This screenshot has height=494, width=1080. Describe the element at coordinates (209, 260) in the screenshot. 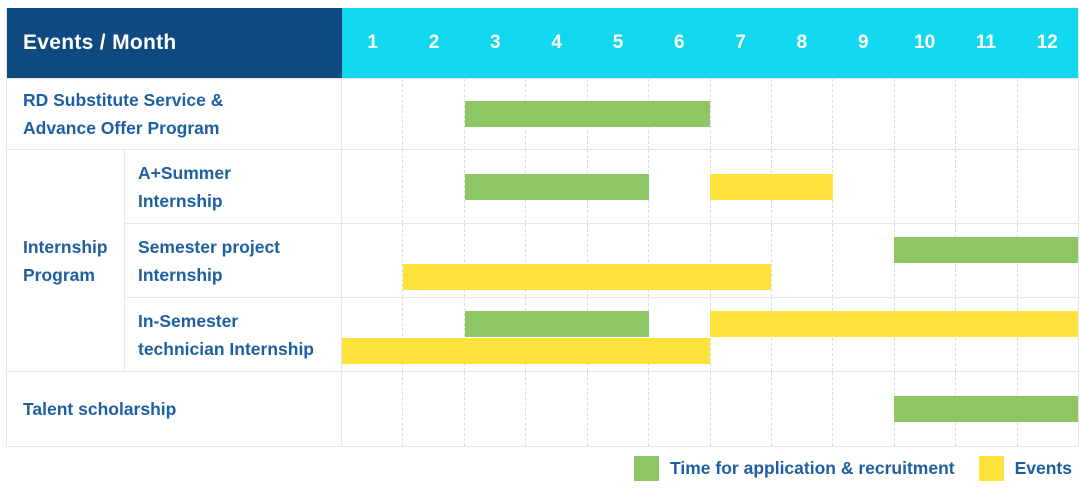

I see `event-label: Semester project Internship` at that location.